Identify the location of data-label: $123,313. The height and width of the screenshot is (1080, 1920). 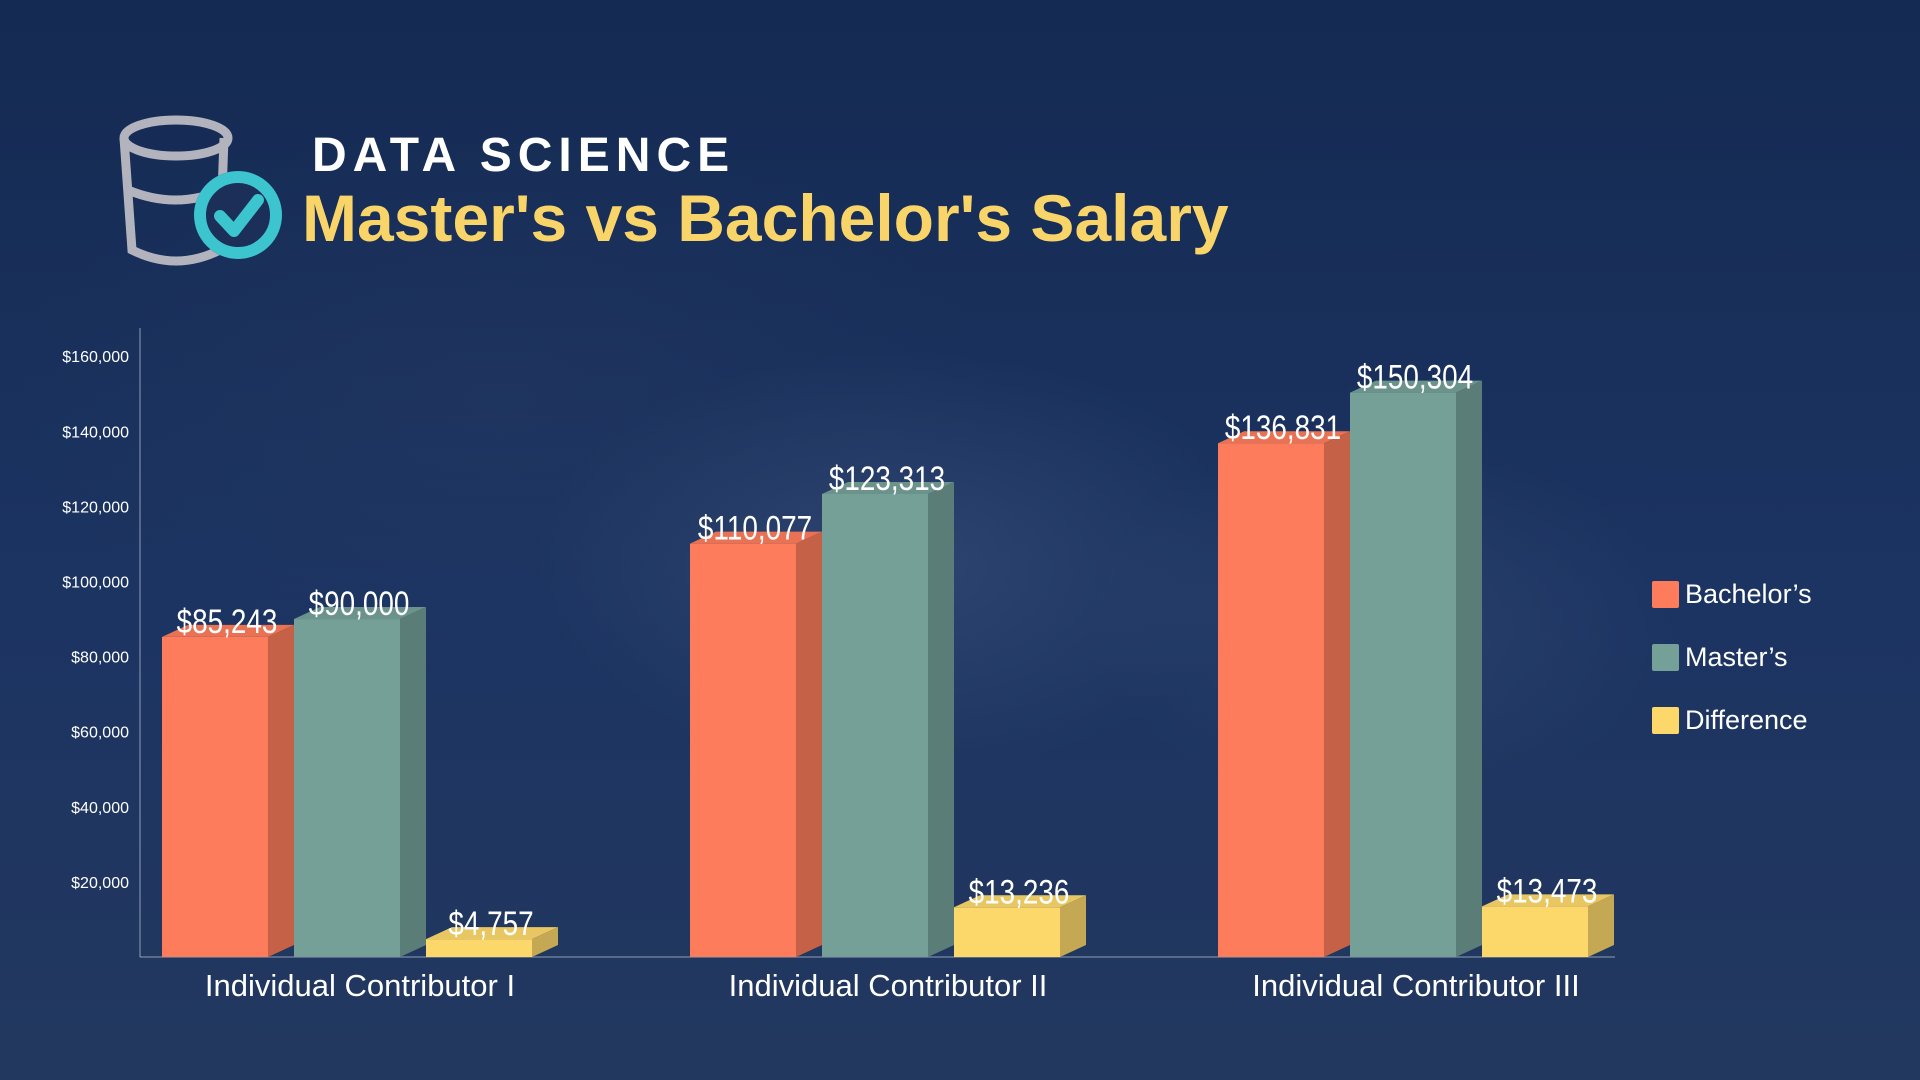
(887, 478).